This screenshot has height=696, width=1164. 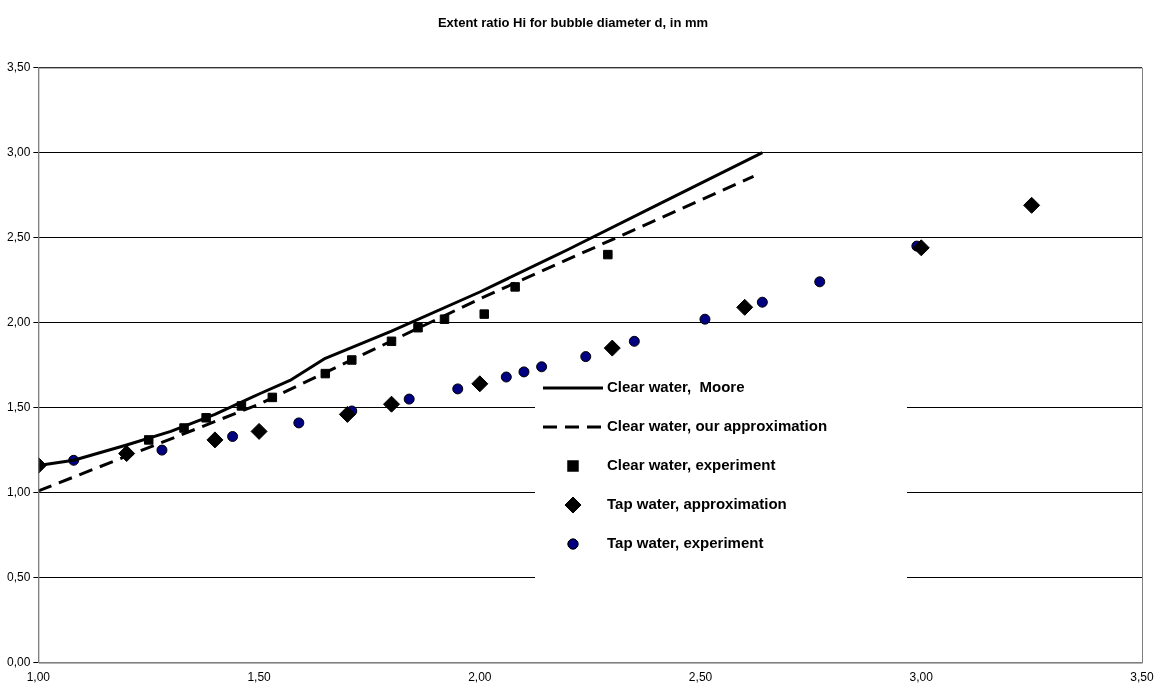 What do you see at coordinates (19, 151) in the screenshot?
I see `y-tick-label: 3,00` at bounding box center [19, 151].